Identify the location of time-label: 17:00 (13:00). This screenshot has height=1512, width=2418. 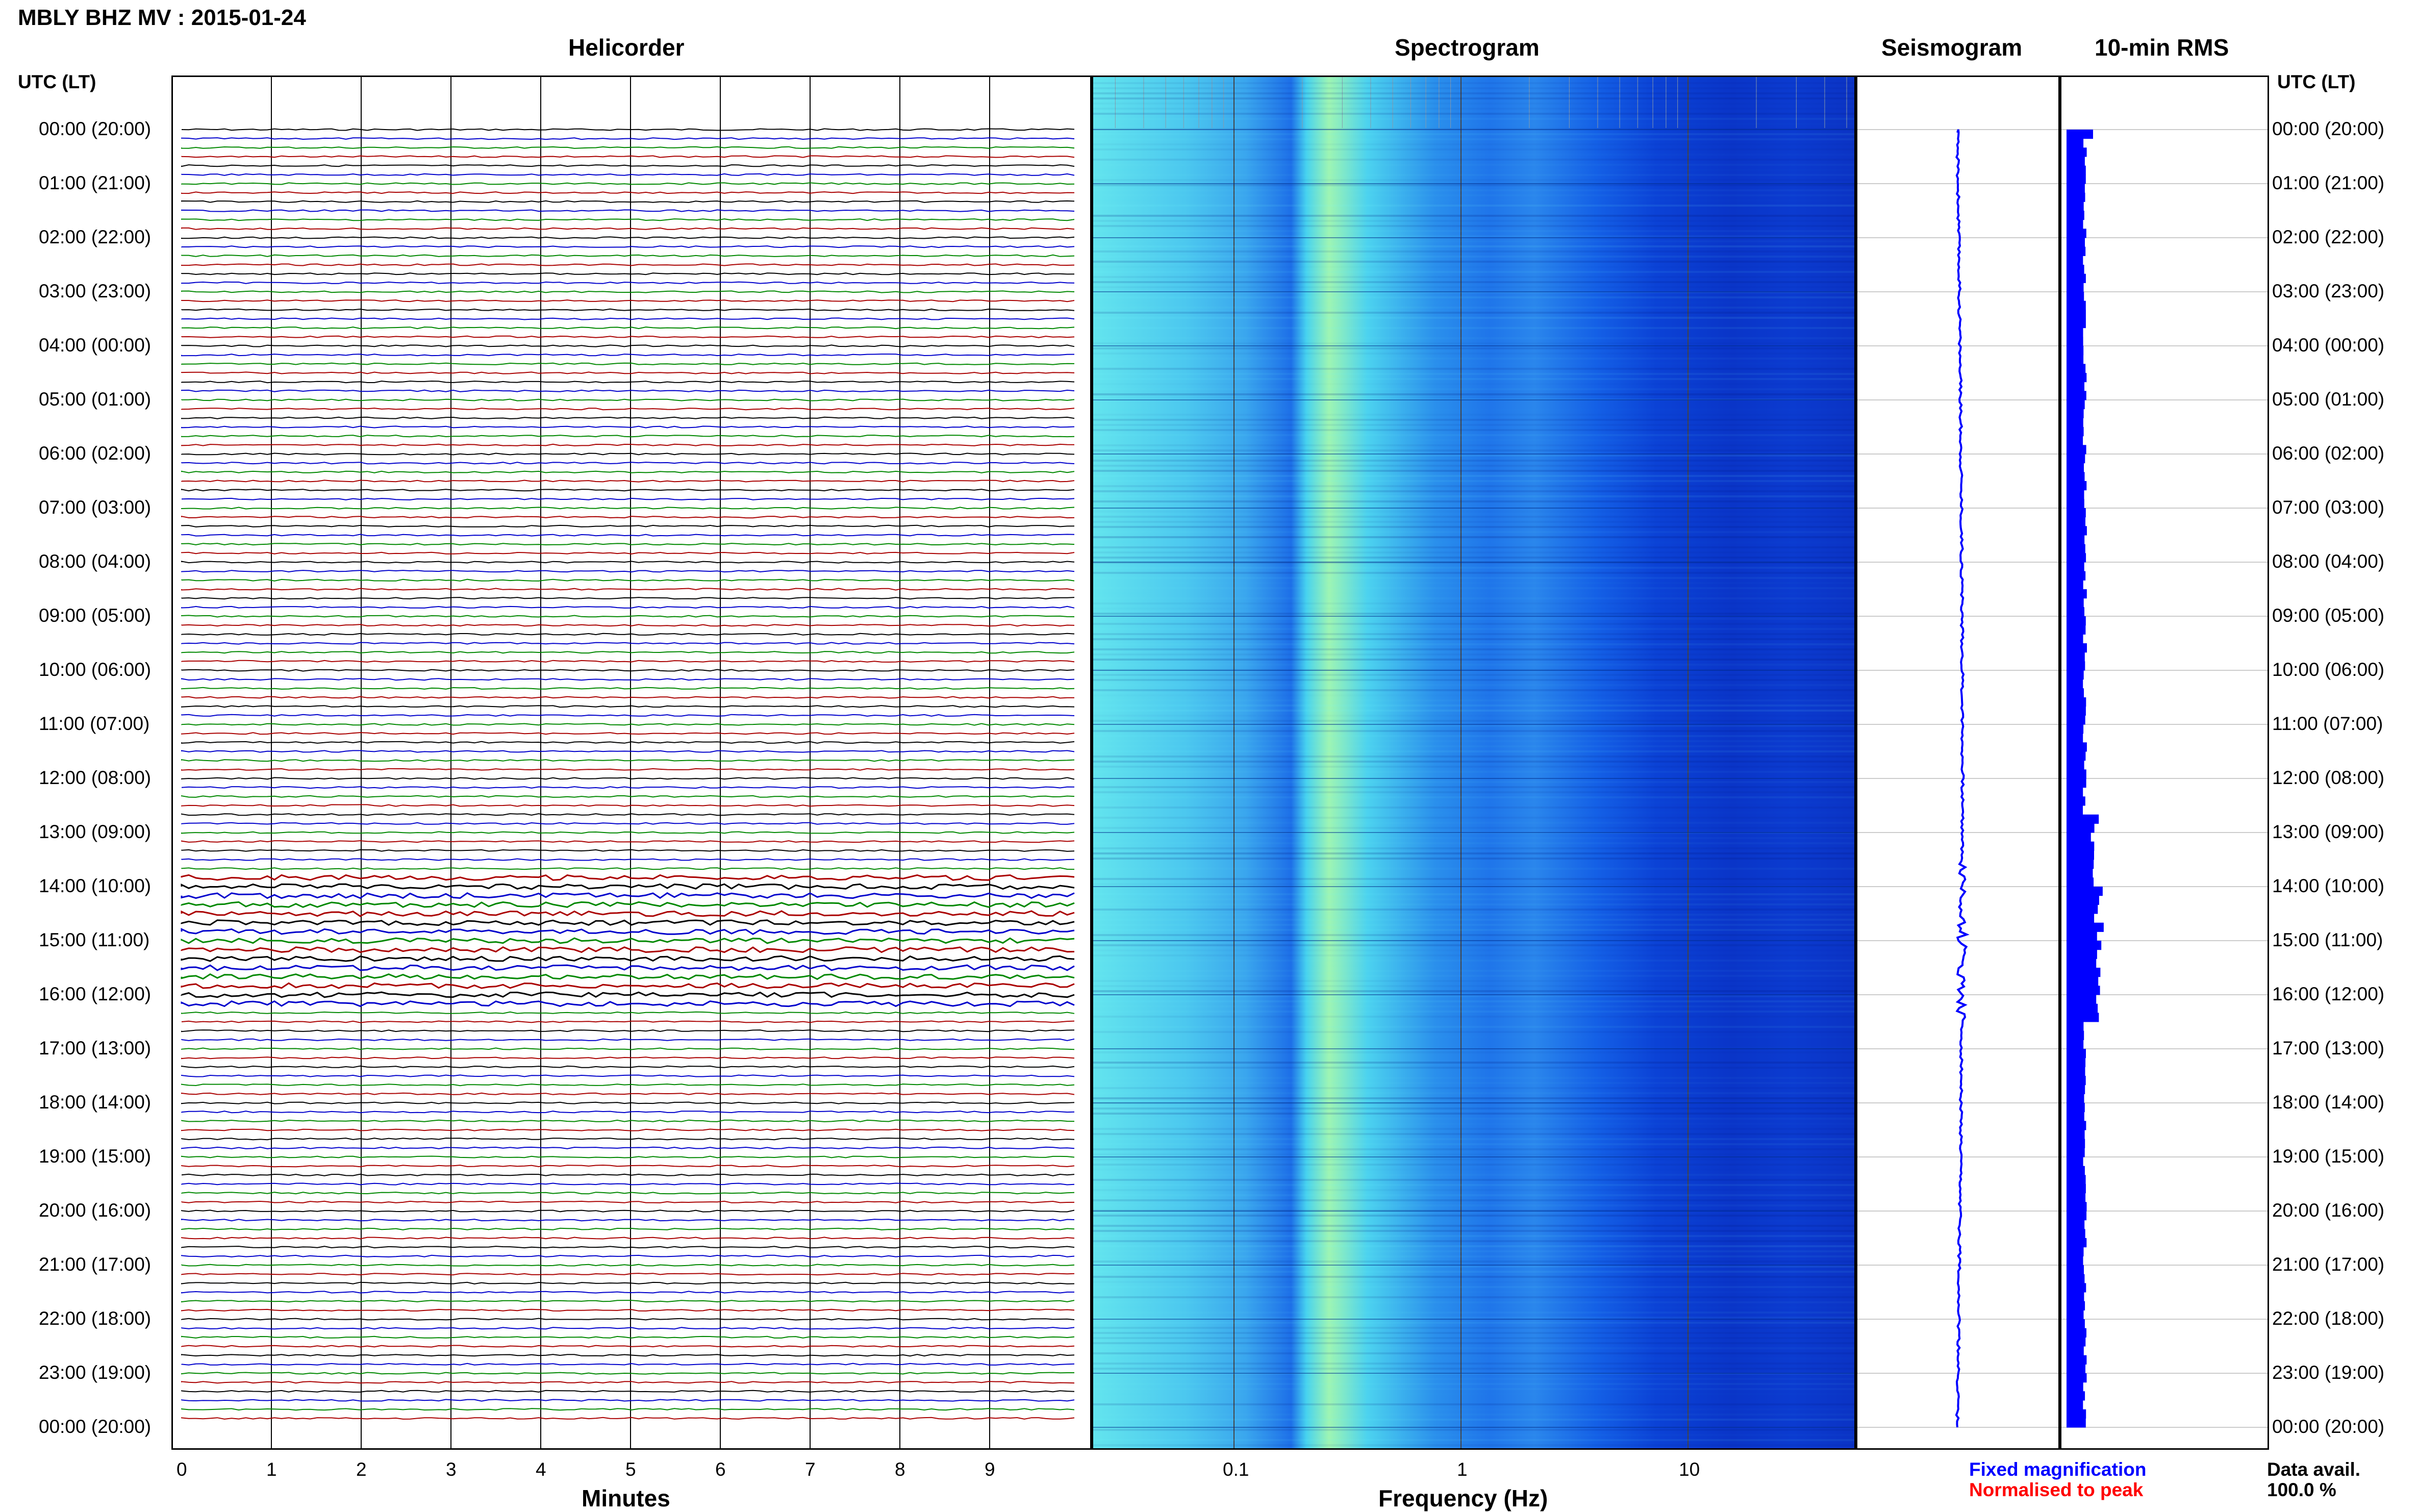
(96, 1048).